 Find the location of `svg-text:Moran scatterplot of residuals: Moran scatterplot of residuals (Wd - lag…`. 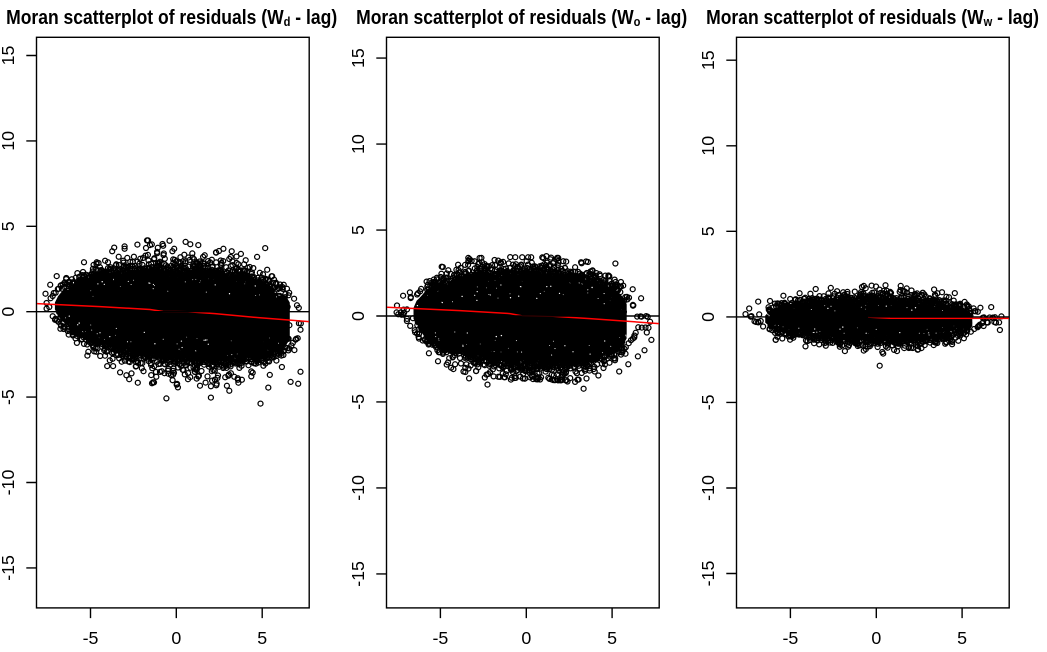

svg-text:Moran scatterplot of residuals: Moran scatterplot of residuals (Wd - lag… is located at coordinates (171, 18).